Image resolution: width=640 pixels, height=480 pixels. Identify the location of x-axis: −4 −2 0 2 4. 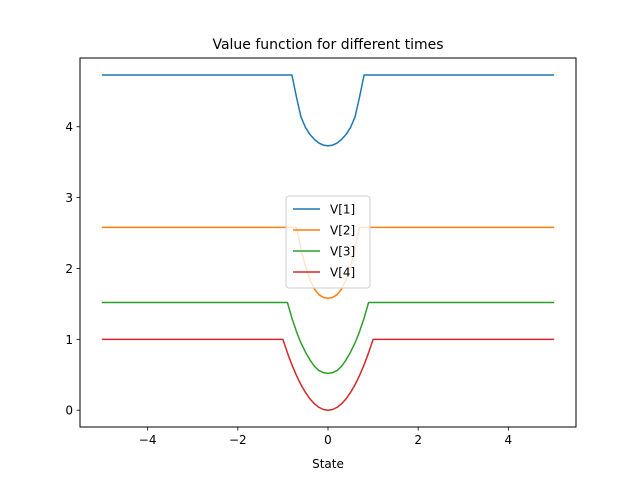
(325, 437).